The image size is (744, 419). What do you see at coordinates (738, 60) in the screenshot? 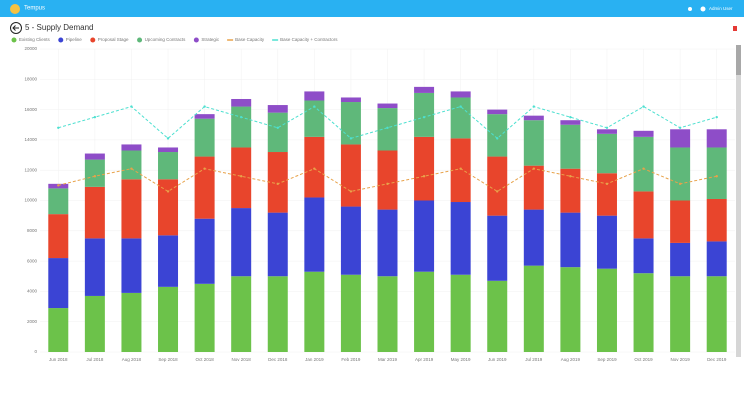
I see `scroll-thumb` at bounding box center [738, 60].